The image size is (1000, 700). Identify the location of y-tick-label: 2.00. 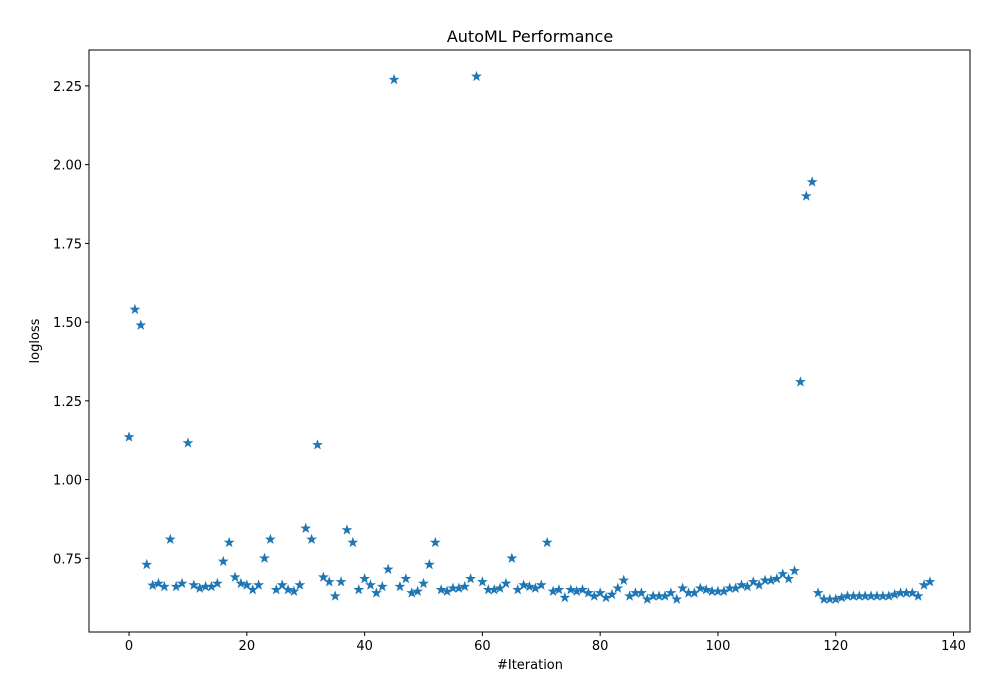
(67, 166).